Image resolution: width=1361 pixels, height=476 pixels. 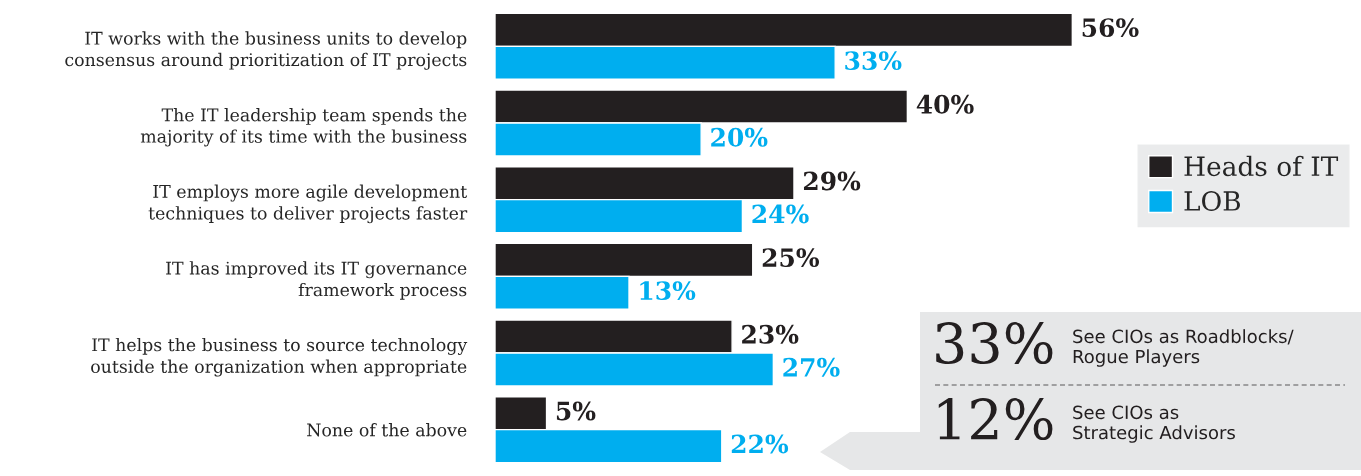 What do you see at coordinates (832, 181) in the screenshot?
I see `data-label: 29%` at bounding box center [832, 181].